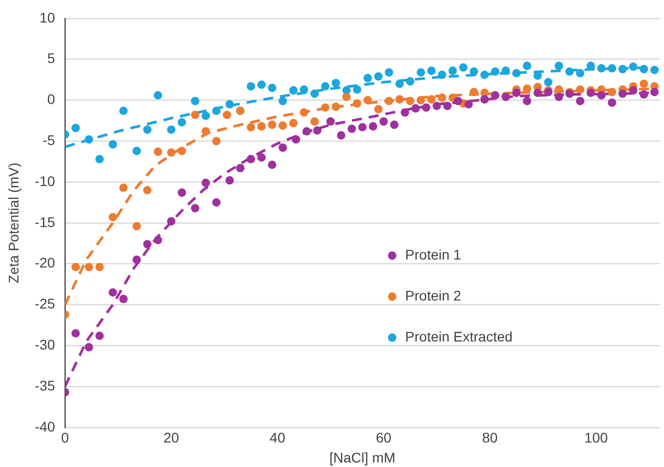  Describe the element at coordinates (45, 222) in the screenshot. I see `y-tick-label: -15` at that location.